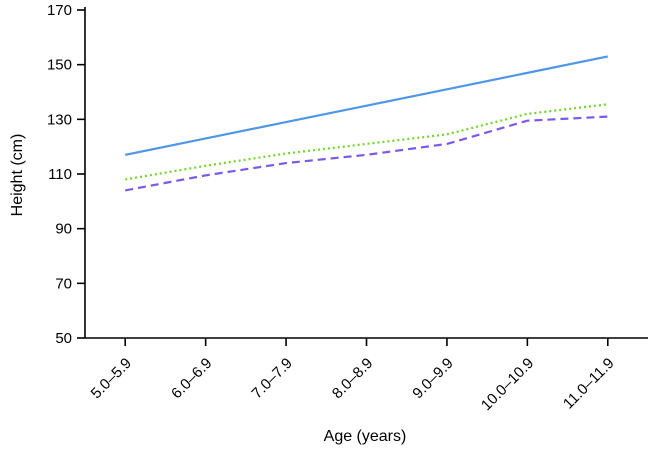 This screenshot has height=458, width=664. What do you see at coordinates (63, 338) in the screenshot?
I see `y-tick-label: 50` at bounding box center [63, 338].